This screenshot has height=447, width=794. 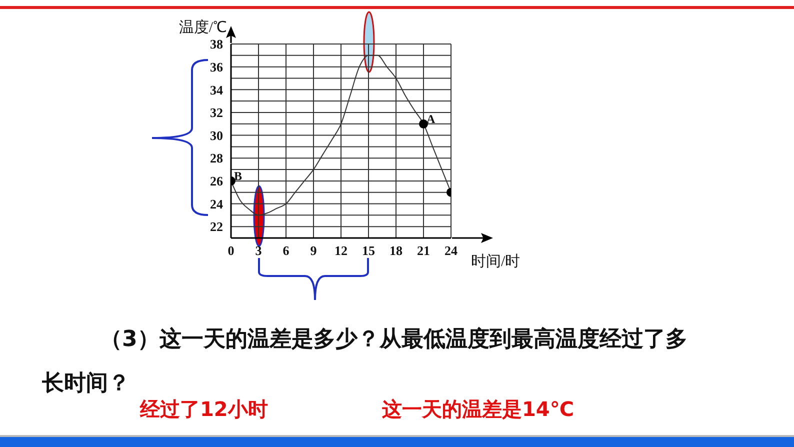 I want to click on annotation: B, so click(x=238, y=175).